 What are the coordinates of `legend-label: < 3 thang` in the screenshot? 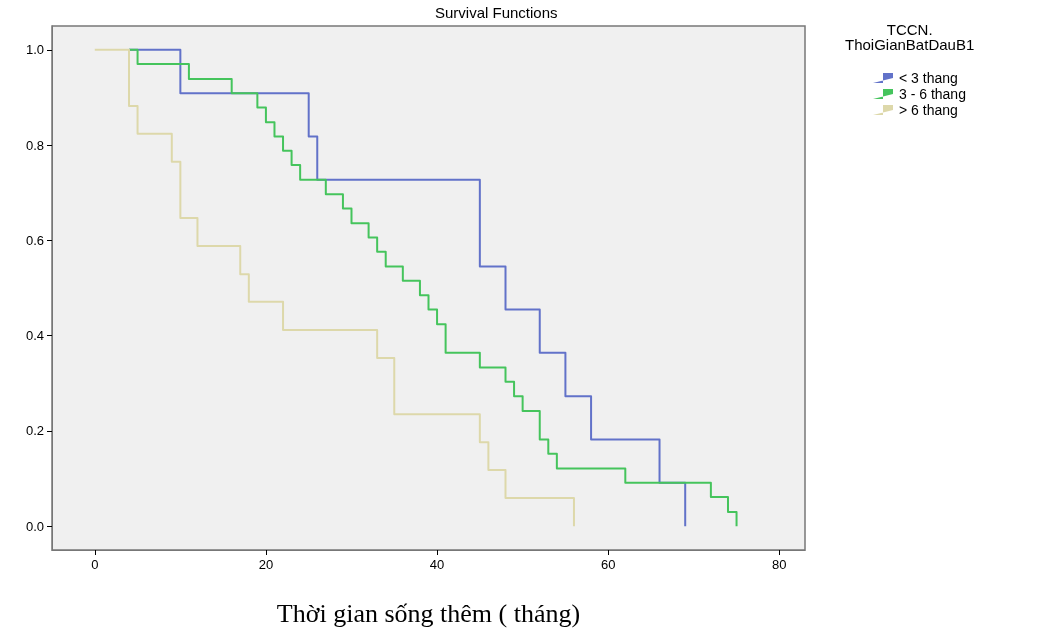 It's located at (928, 78).